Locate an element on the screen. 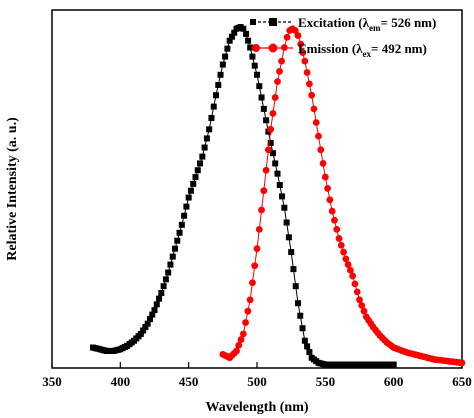 This screenshot has width=474, height=418. x-axis-title: Wavelength (nm) is located at coordinates (256, 407).